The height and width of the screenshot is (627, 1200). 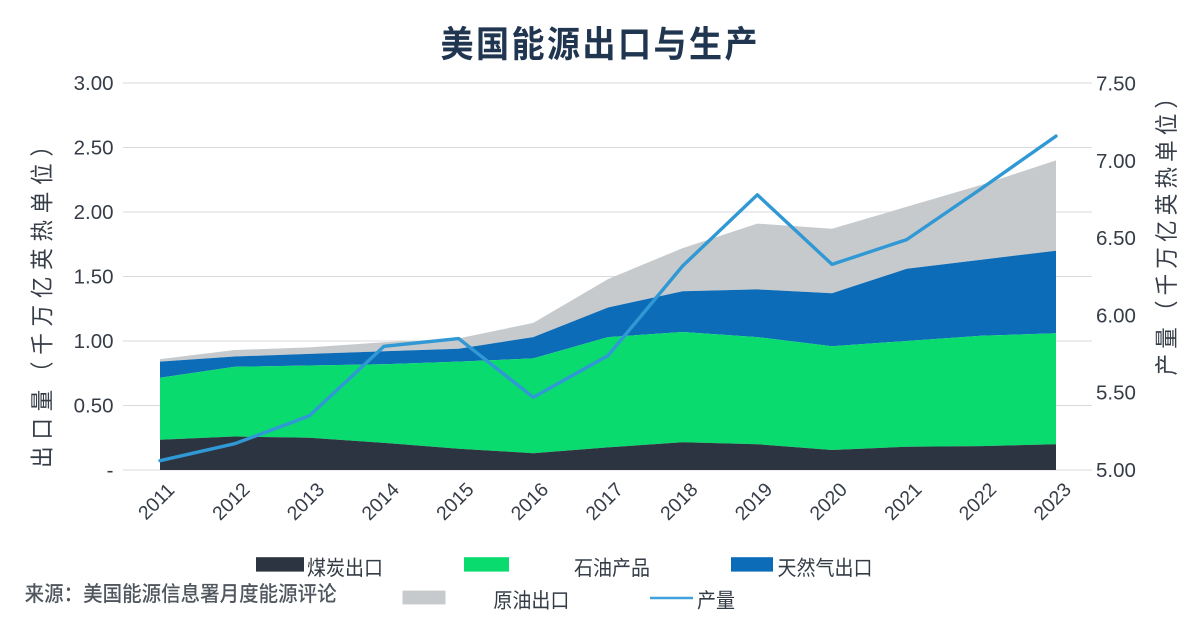 I want to click on svg-text: 7.00, so click(x=1116, y=161).